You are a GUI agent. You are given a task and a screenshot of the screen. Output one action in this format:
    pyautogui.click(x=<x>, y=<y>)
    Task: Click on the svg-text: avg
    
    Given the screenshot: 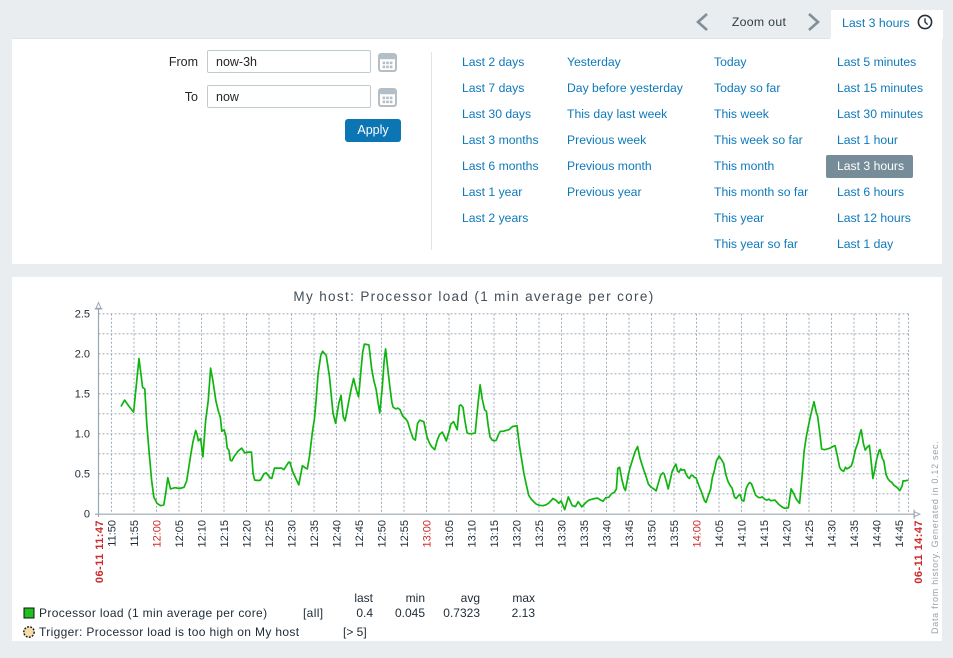 What is the action you would take?
    pyautogui.click(x=470, y=598)
    